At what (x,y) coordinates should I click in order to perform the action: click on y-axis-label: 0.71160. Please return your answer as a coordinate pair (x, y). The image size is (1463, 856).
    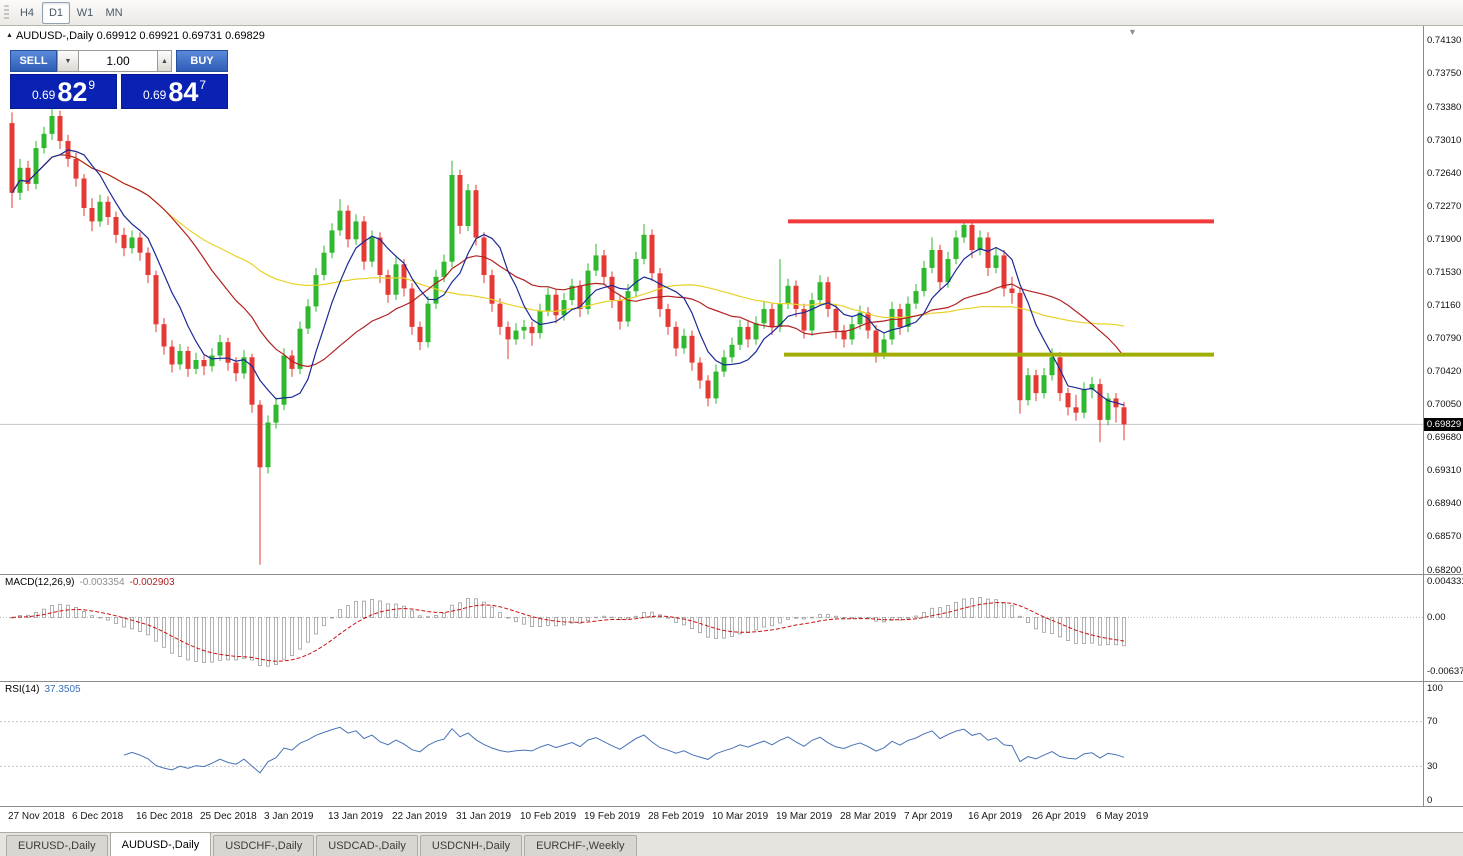
    Looking at the image, I should click on (1444, 305).